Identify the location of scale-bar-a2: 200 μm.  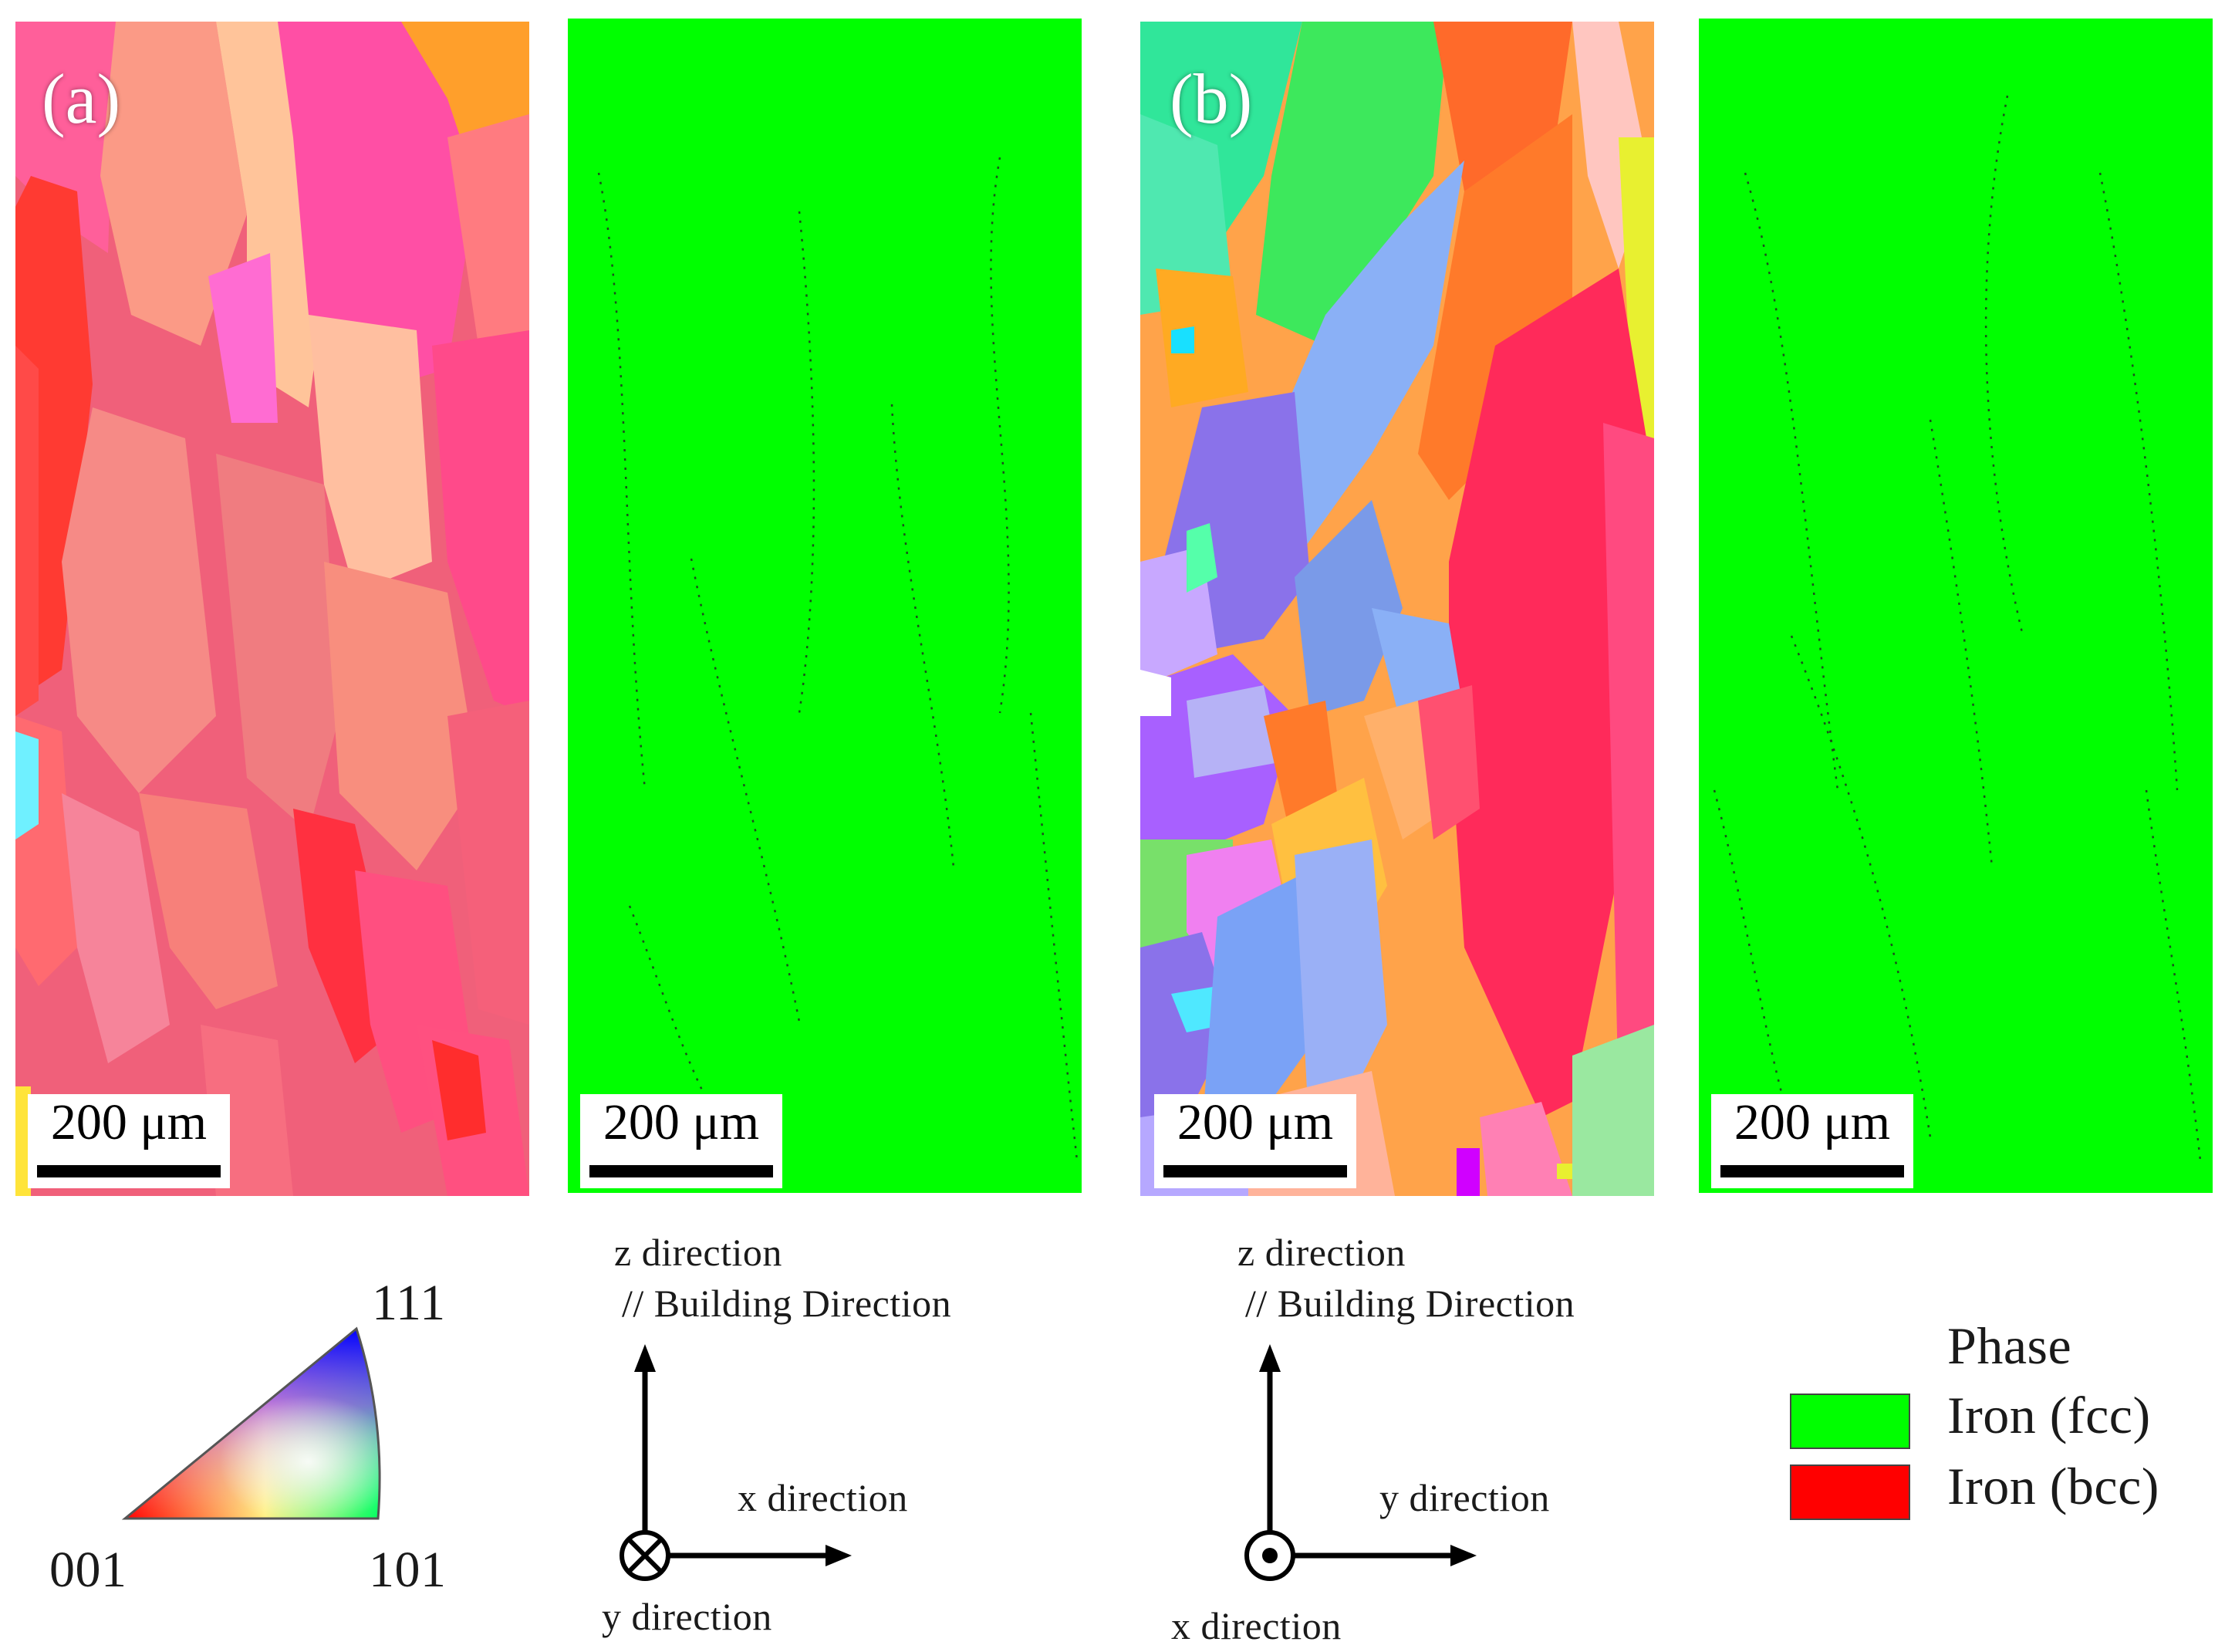
(681, 1141).